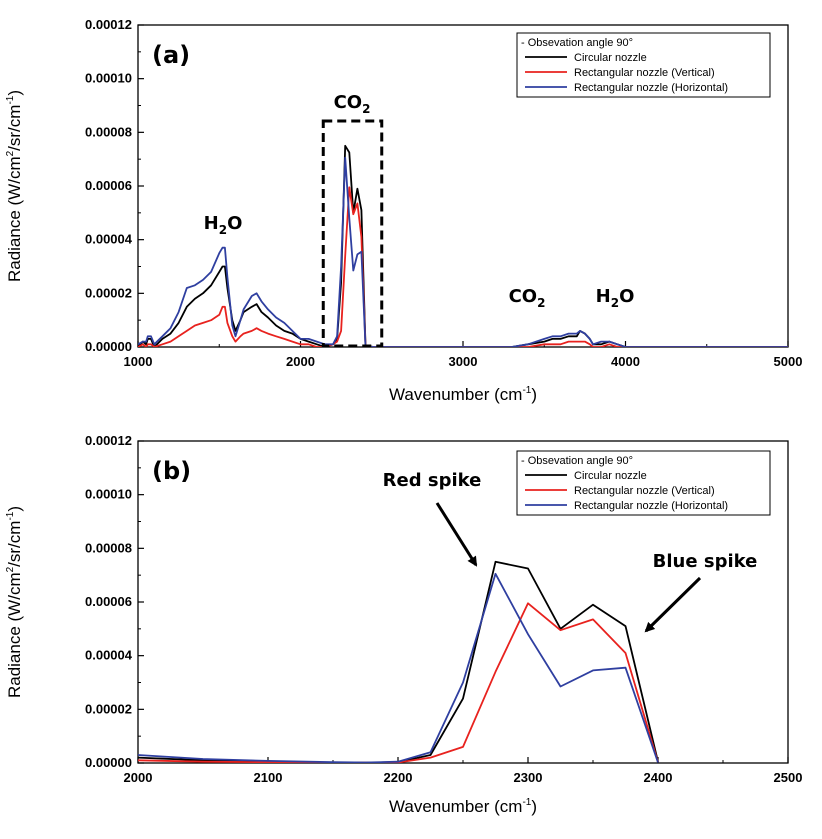  I want to click on panel-label: (a), so click(171, 55).